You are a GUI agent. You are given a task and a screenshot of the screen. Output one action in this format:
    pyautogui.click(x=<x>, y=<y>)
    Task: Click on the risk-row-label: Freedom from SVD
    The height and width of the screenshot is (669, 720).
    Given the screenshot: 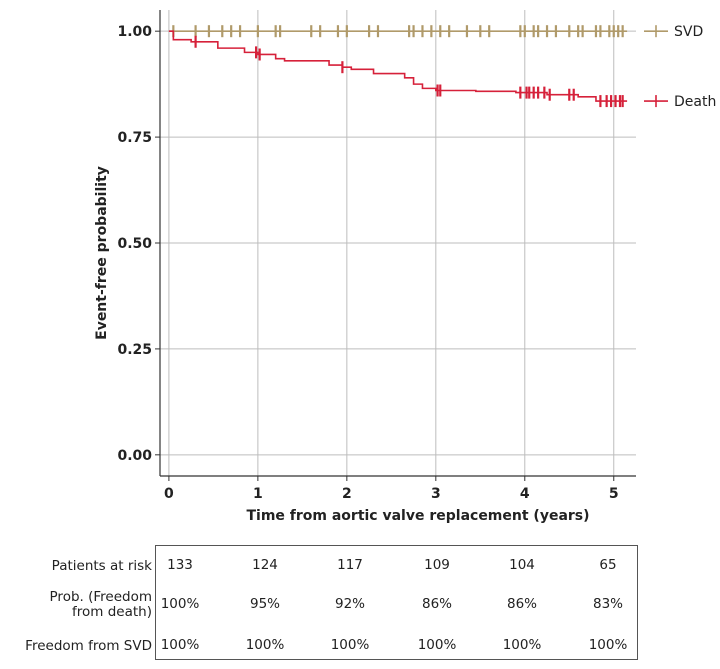 What is the action you would take?
    pyautogui.click(x=88, y=645)
    